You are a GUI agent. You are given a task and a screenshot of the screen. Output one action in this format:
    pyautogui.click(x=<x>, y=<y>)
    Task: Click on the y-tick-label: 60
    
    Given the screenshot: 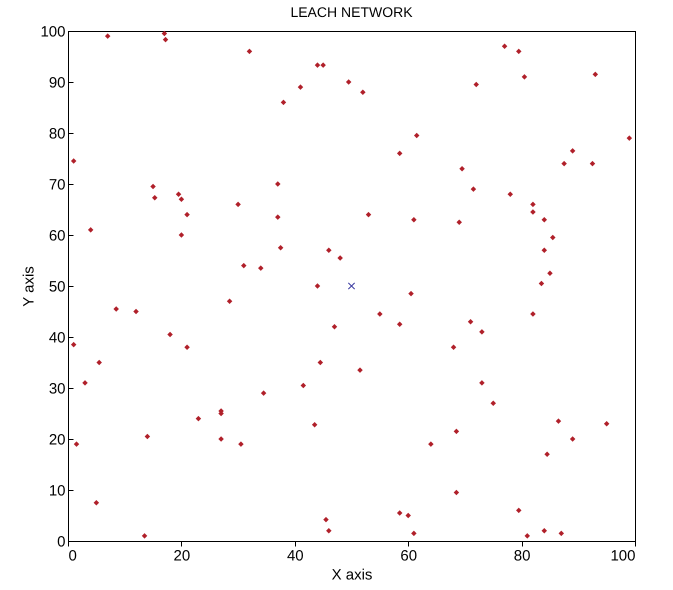 What is the action you would take?
    pyautogui.click(x=57, y=236)
    